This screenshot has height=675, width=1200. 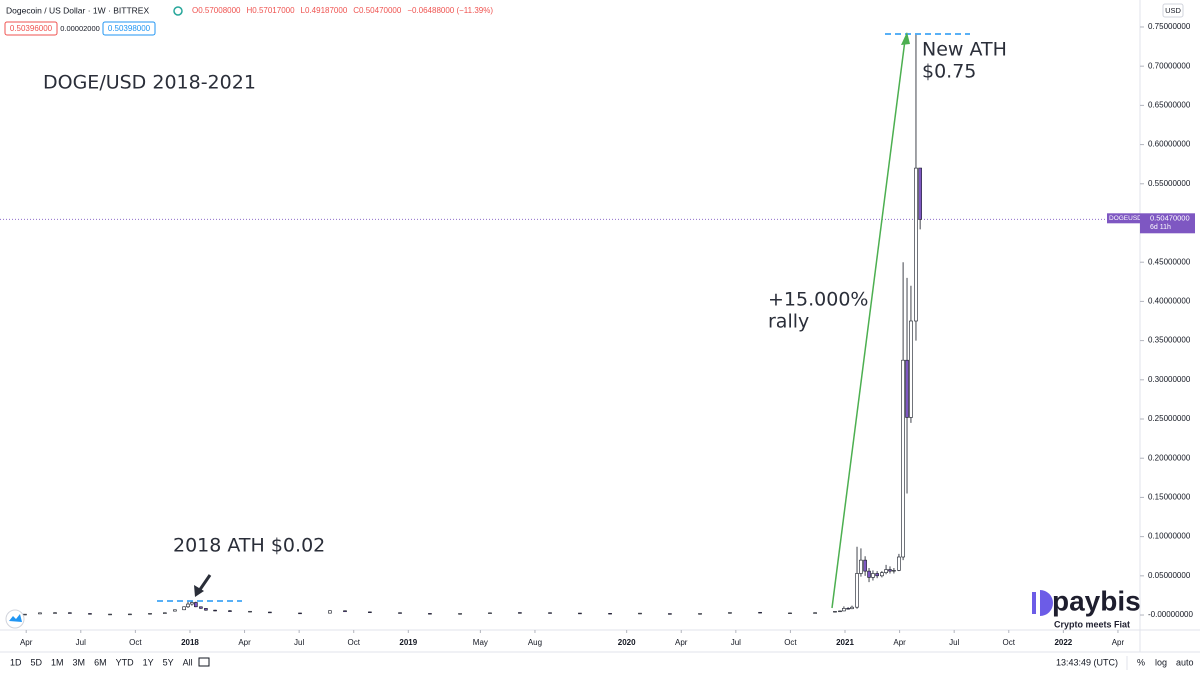 I want to click on y-tick-label: 0.25000000, so click(x=1169, y=418).